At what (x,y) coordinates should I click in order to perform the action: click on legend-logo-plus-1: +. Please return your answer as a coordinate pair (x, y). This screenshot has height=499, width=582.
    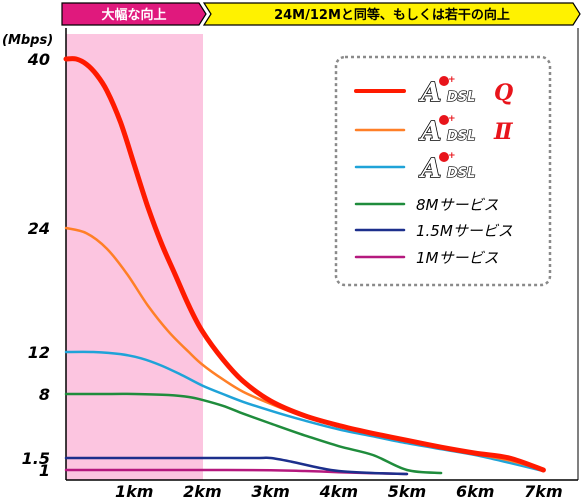
    Looking at the image, I should click on (452, 119).